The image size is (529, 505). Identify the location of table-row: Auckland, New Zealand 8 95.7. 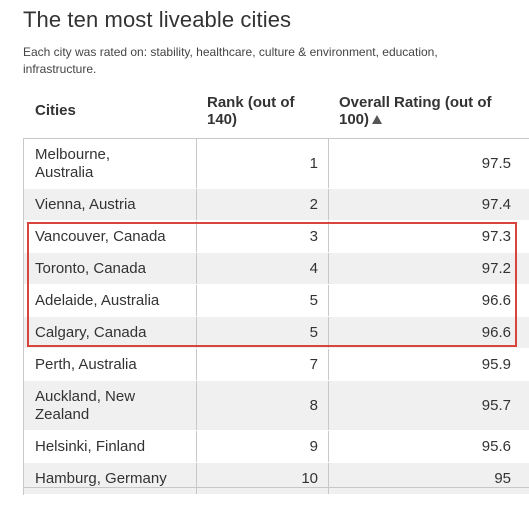
(276, 406).